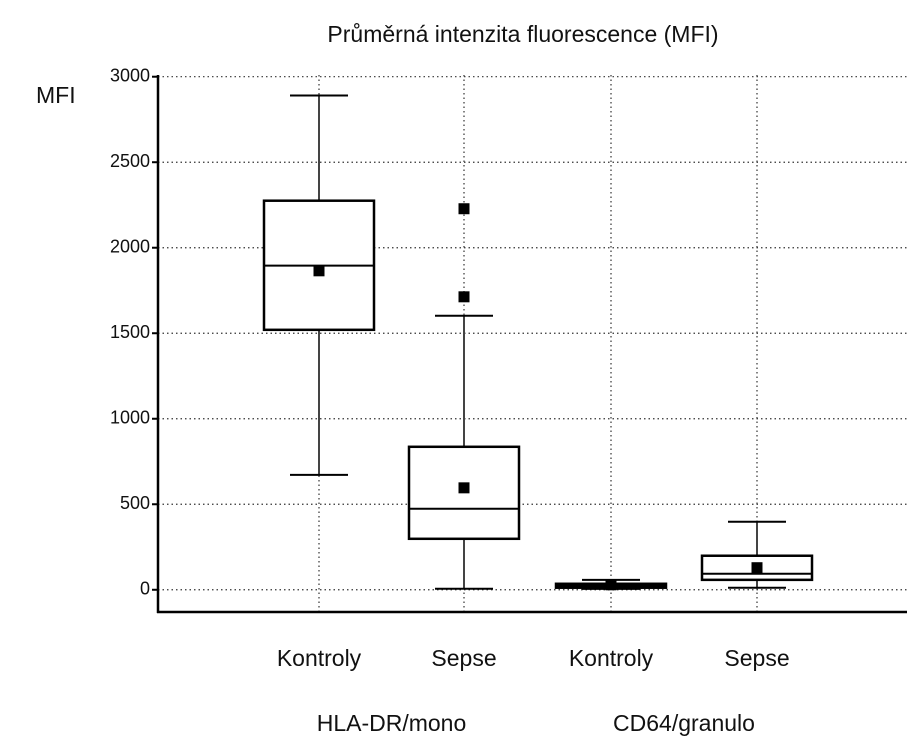  What do you see at coordinates (130, 332) in the screenshot?
I see `y-tick-label: 1500` at bounding box center [130, 332].